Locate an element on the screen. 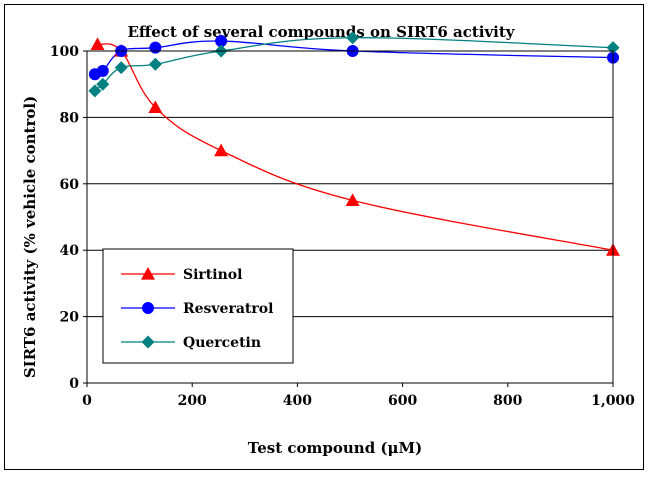 The height and width of the screenshot is (477, 650). y-tick-label: 60 is located at coordinates (70, 185).